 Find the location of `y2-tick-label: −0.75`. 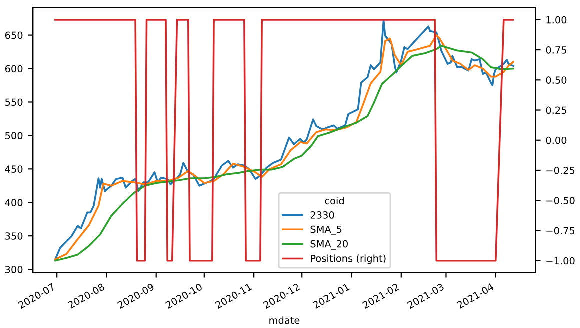

y2-tick-label: −0.75 is located at coordinates (560, 231).